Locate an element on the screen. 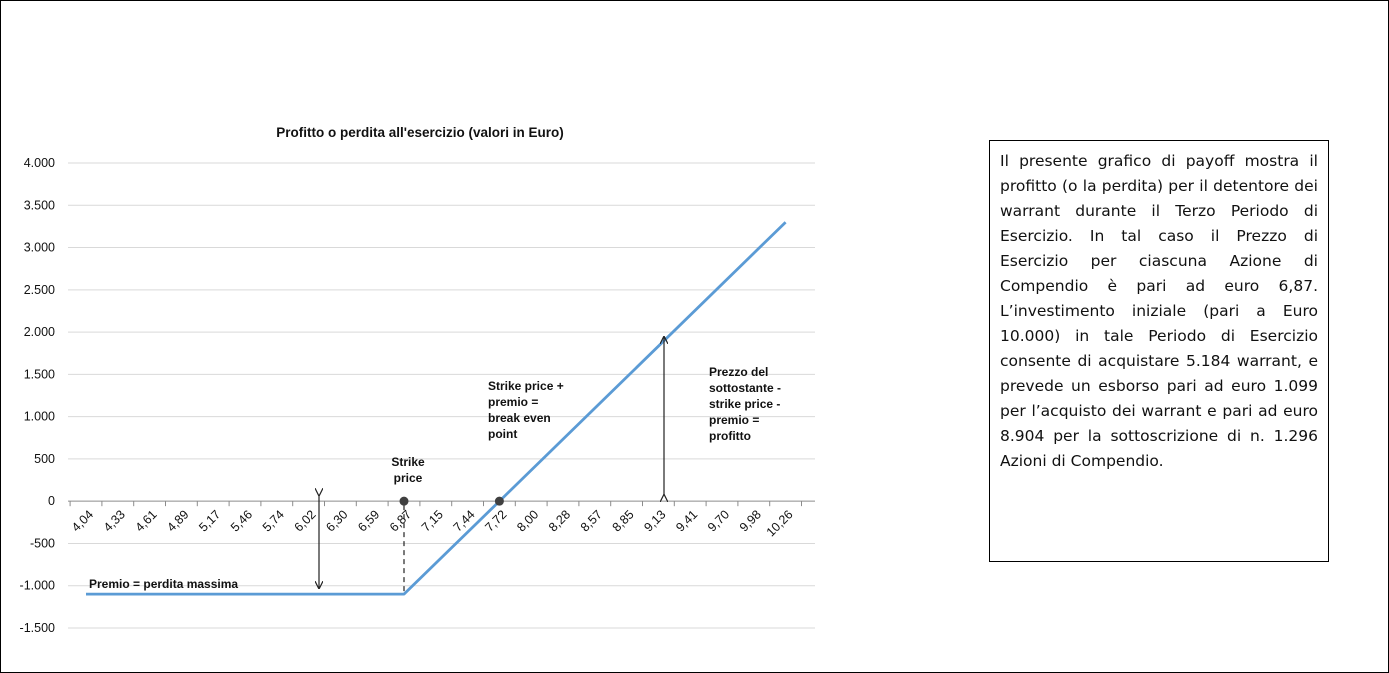 The height and width of the screenshot is (673, 1389). x-tick-label: 8,57 is located at coordinates (591, 520).